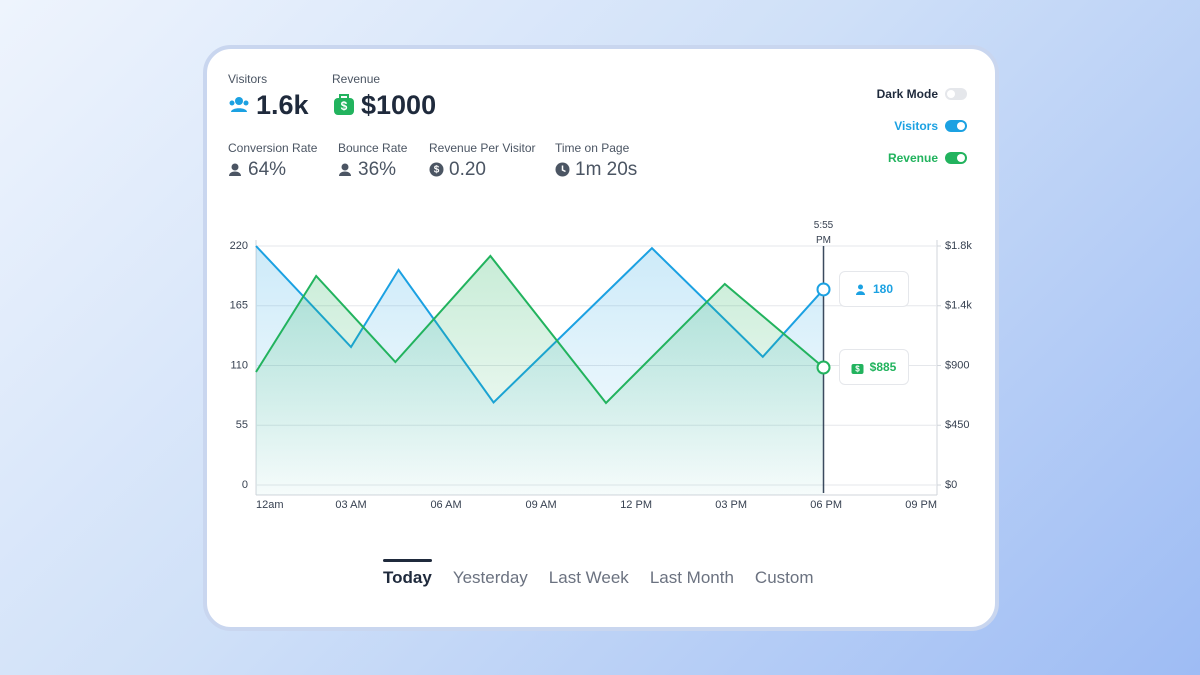 The image size is (1200, 675). What do you see at coordinates (916, 126) in the screenshot?
I see `toggle-label: Visitors` at bounding box center [916, 126].